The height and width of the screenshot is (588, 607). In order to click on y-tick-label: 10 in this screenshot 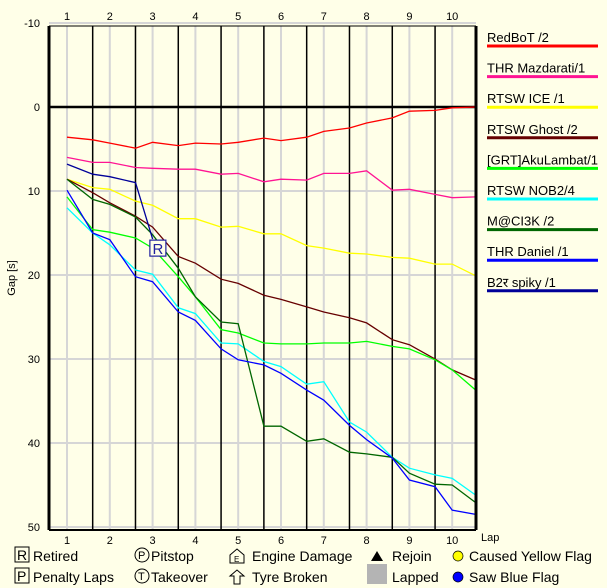, I will do `click(34, 192)`.